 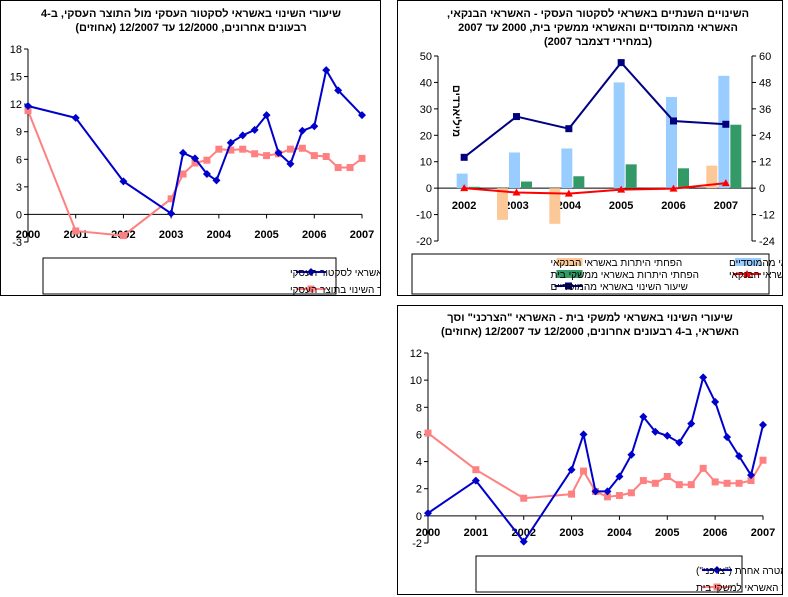 What do you see at coordinates (419, 408) in the screenshot?
I see `y-tick-label: 8` at bounding box center [419, 408].